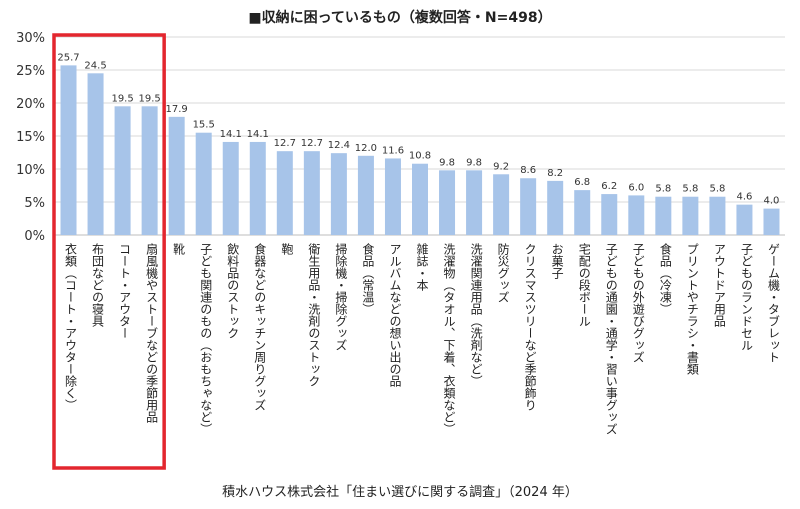 The width and height of the screenshot is (800, 509). I want to click on data-label: 4.0, so click(772, 201).